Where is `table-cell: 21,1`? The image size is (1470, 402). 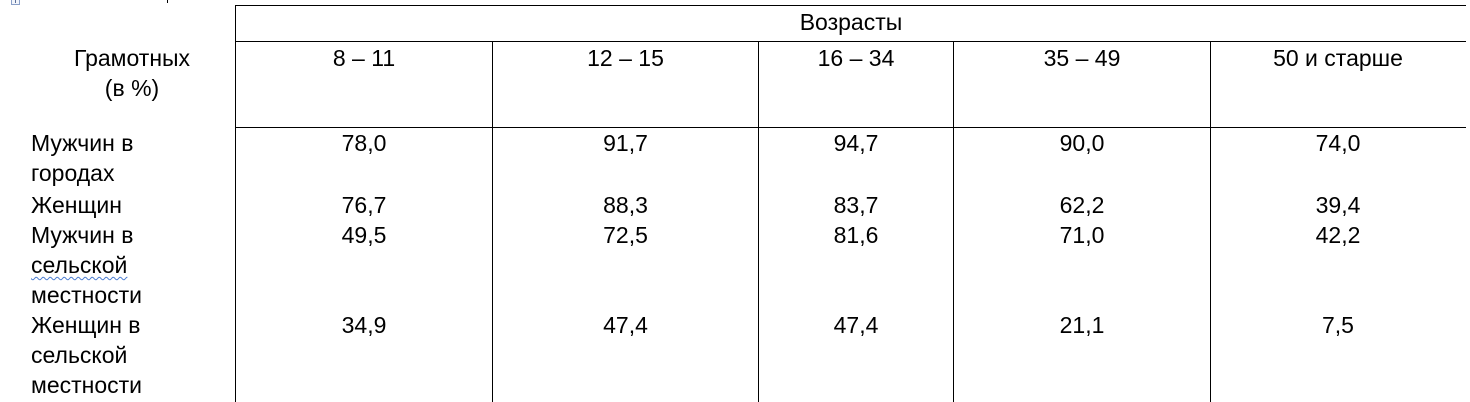 table-cell: 21,1 is located at coordinates (1082, 325).